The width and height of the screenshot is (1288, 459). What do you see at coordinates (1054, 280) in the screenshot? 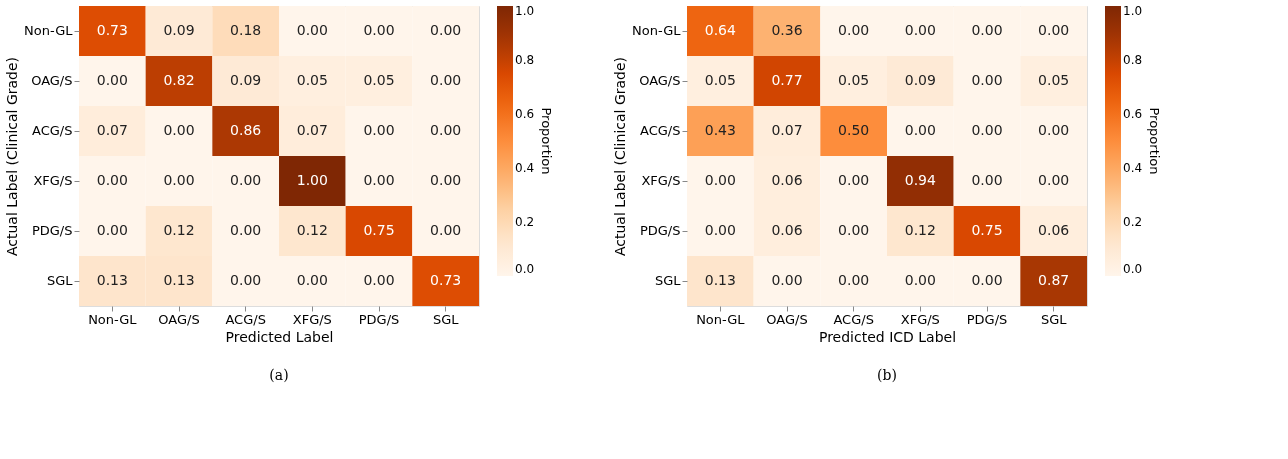
I see `data-label: 0.87` at bounding box center [1054, 280].